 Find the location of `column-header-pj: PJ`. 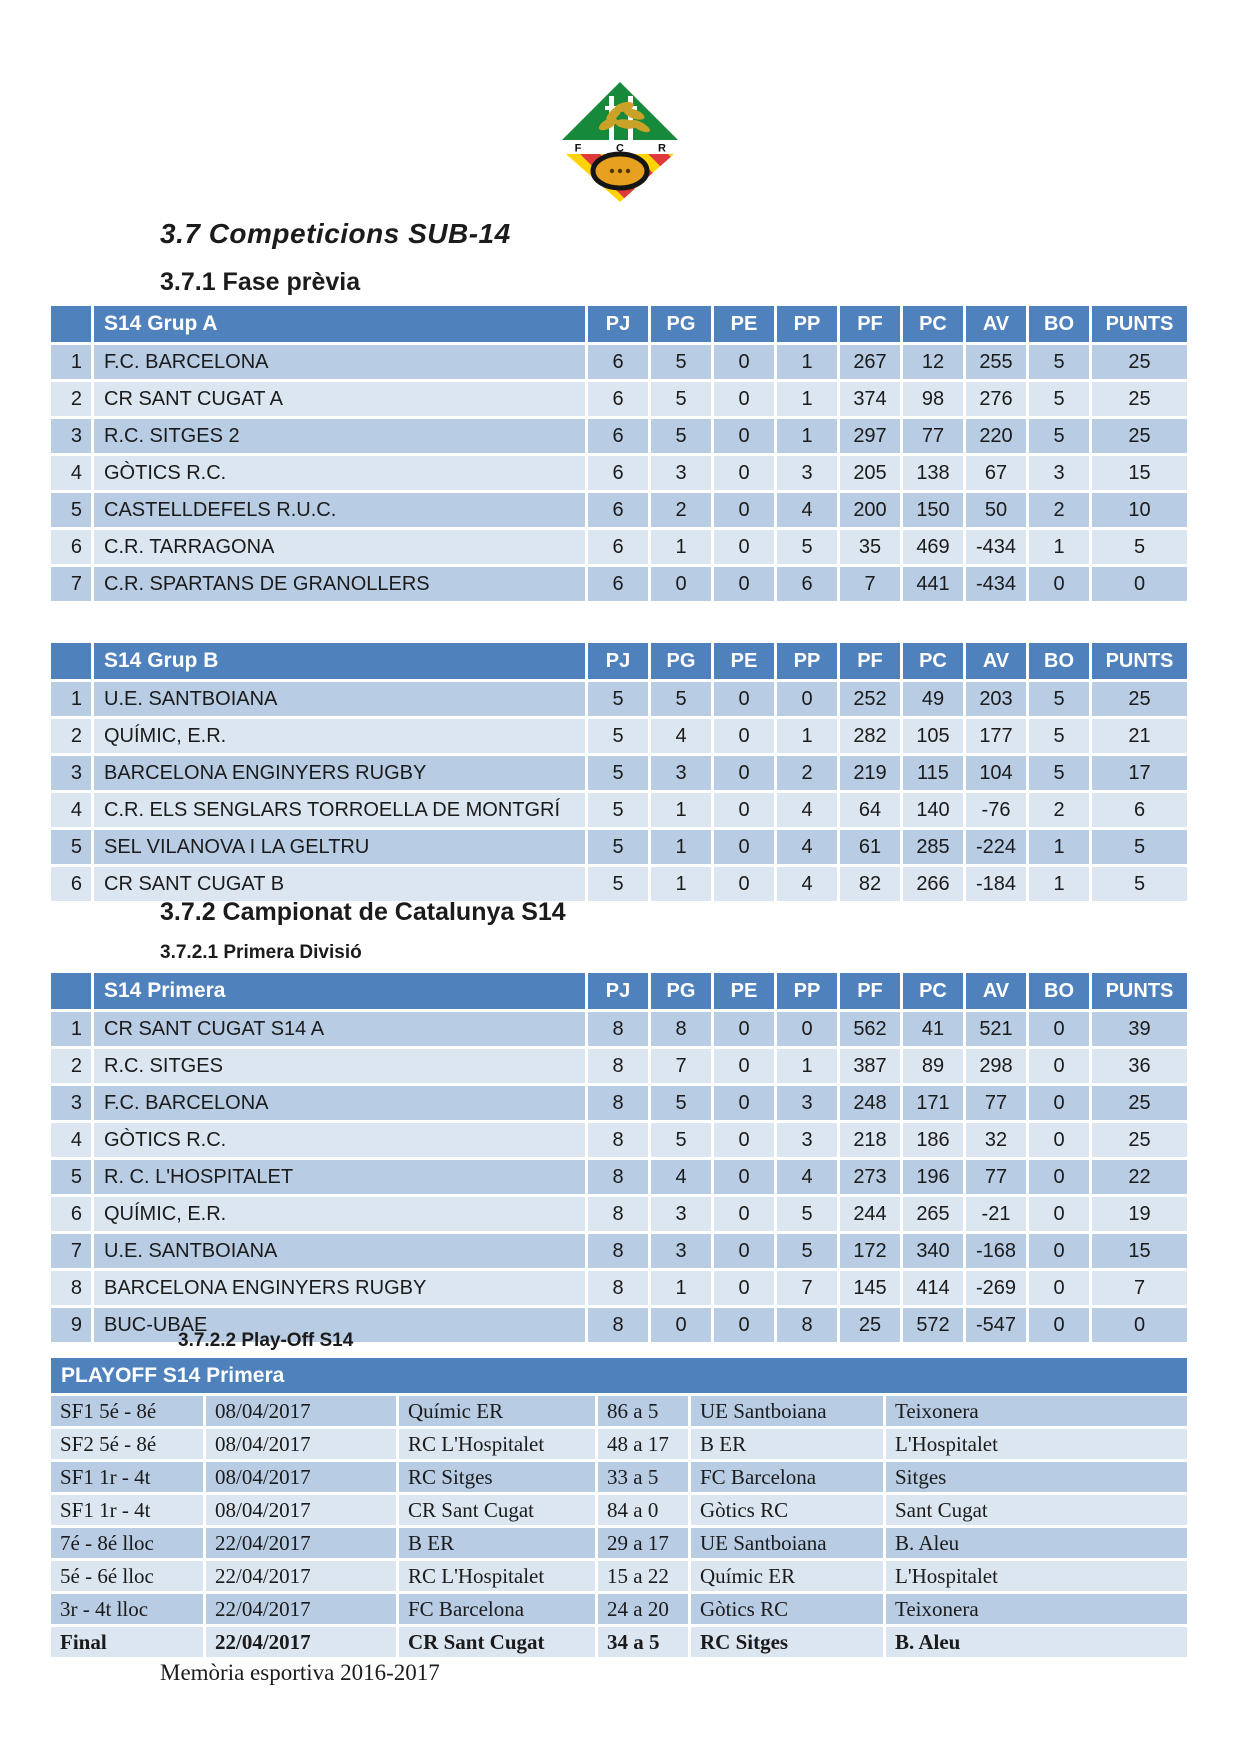

column-header-pj: PJ is located at coordinates (618, 991).